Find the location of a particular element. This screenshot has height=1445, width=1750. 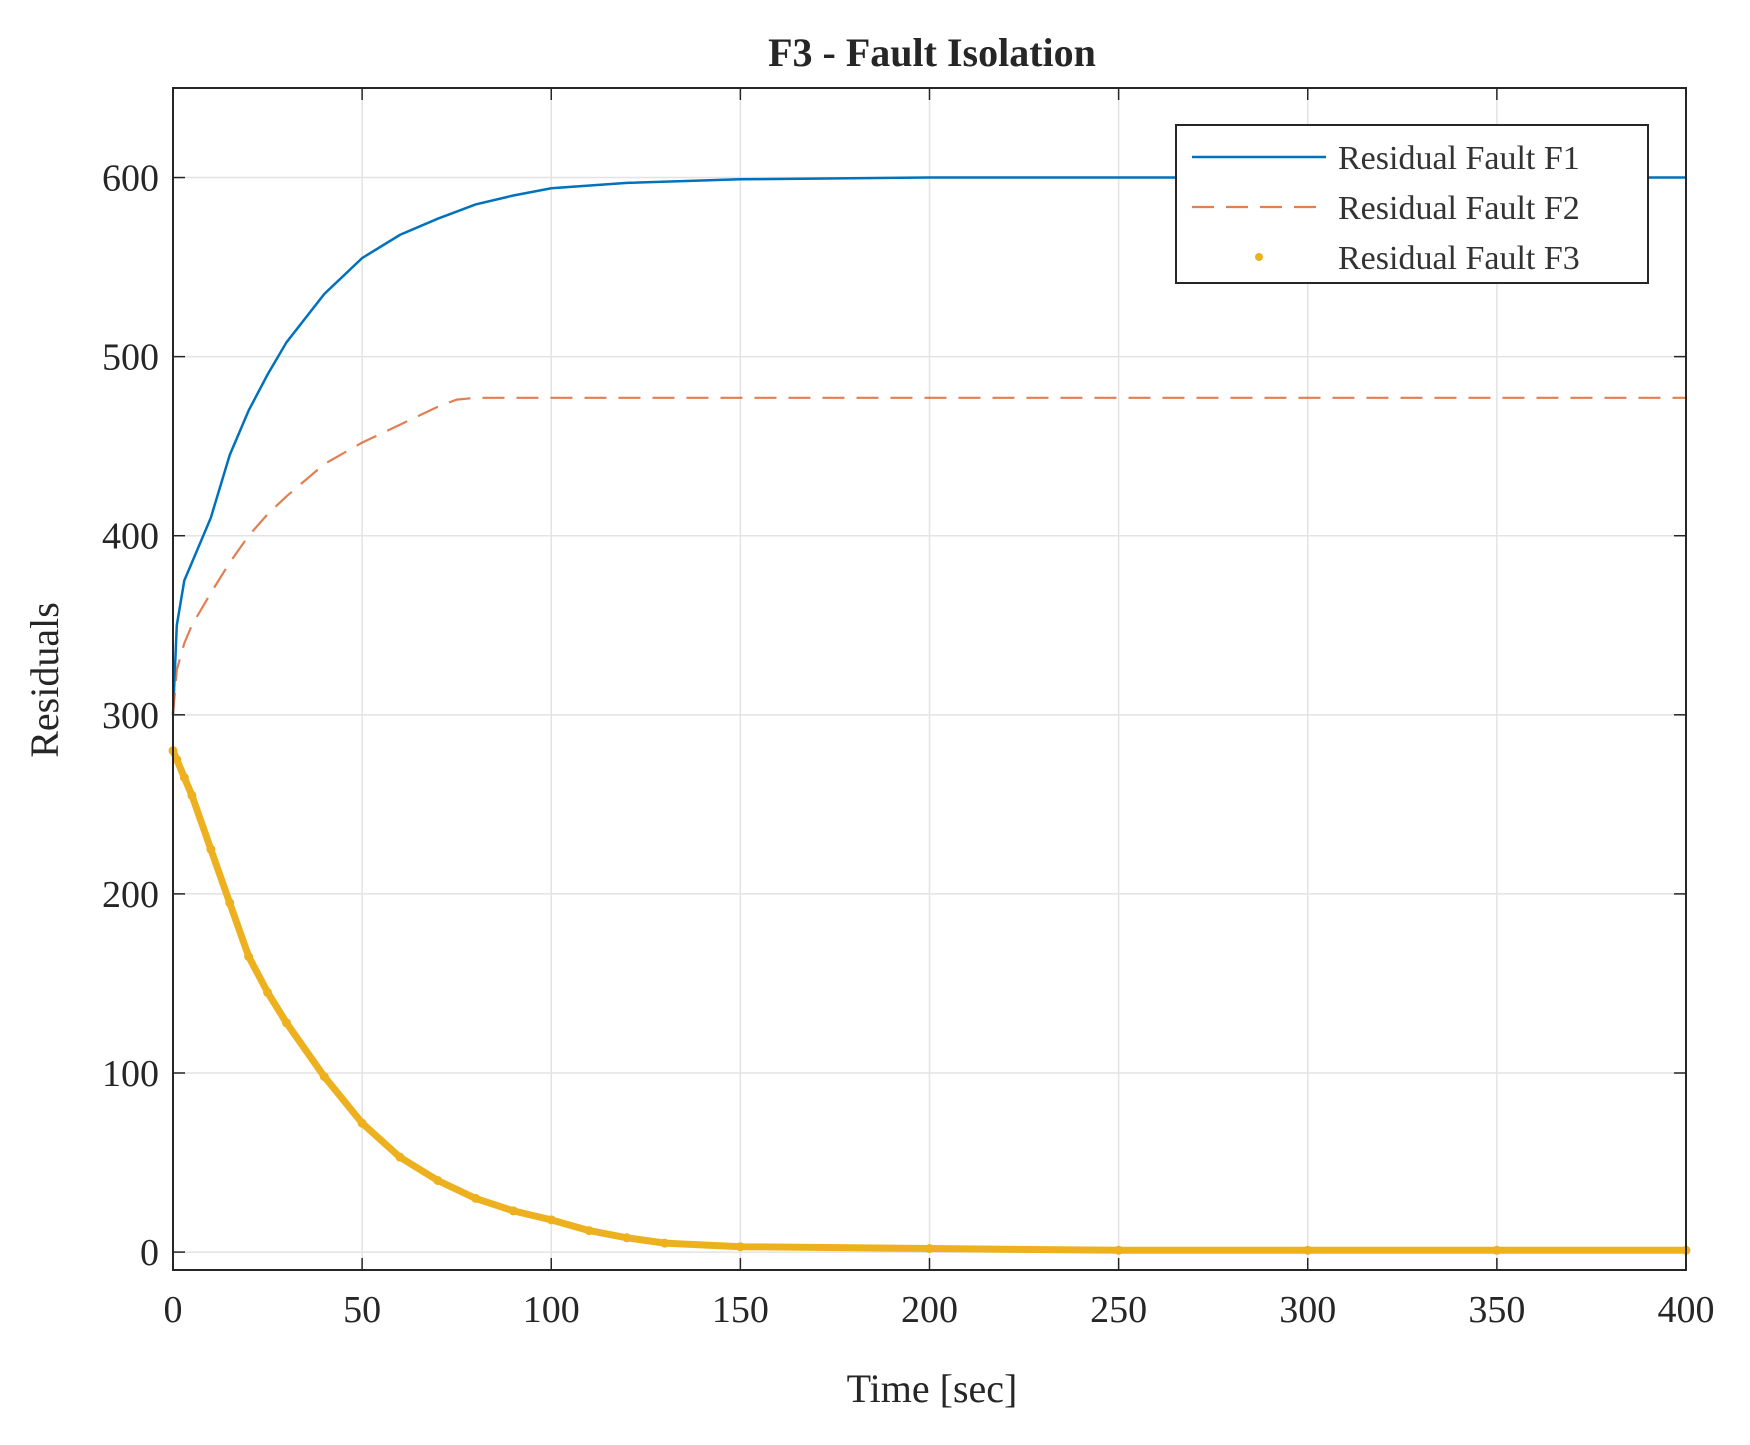

x-tick-label: 100 is located at coordinates (551, 1310).